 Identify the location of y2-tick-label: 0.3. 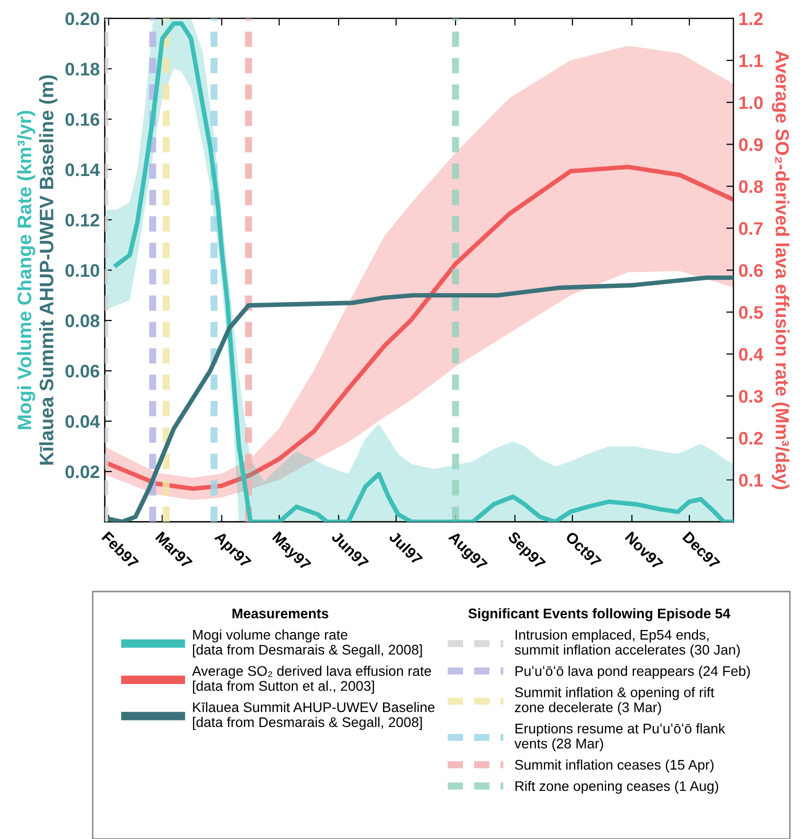
(751, 396).